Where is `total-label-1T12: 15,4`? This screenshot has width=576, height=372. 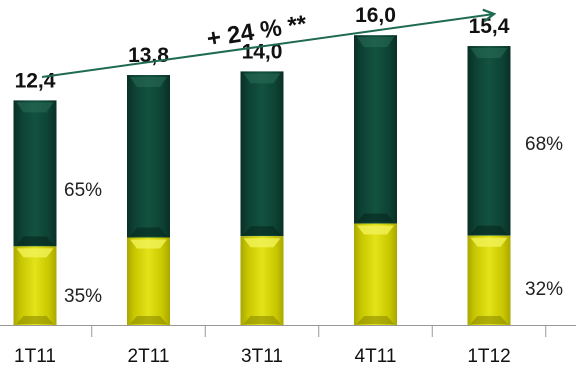 total-label-1T12: 15,4 is located at coordinates (489, 26).